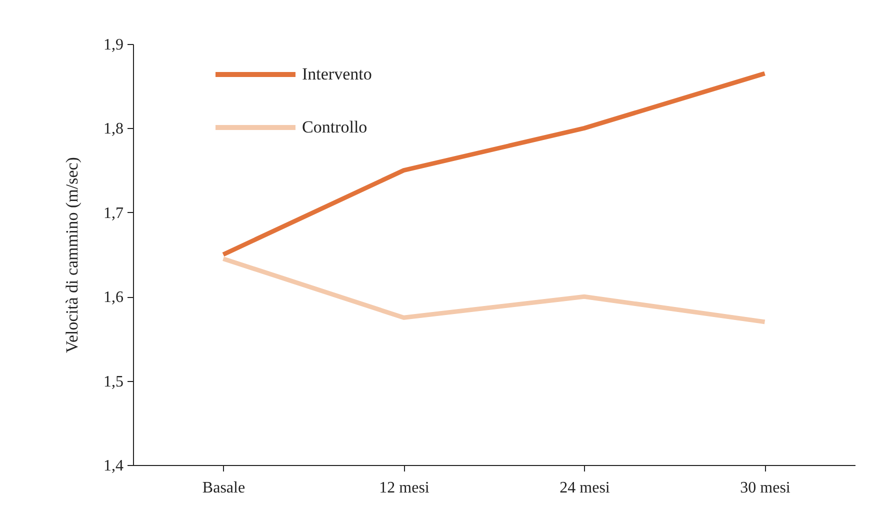 The image size is (895, 525). I want to click on y-tick-label: 1,5, so click(114, 381).